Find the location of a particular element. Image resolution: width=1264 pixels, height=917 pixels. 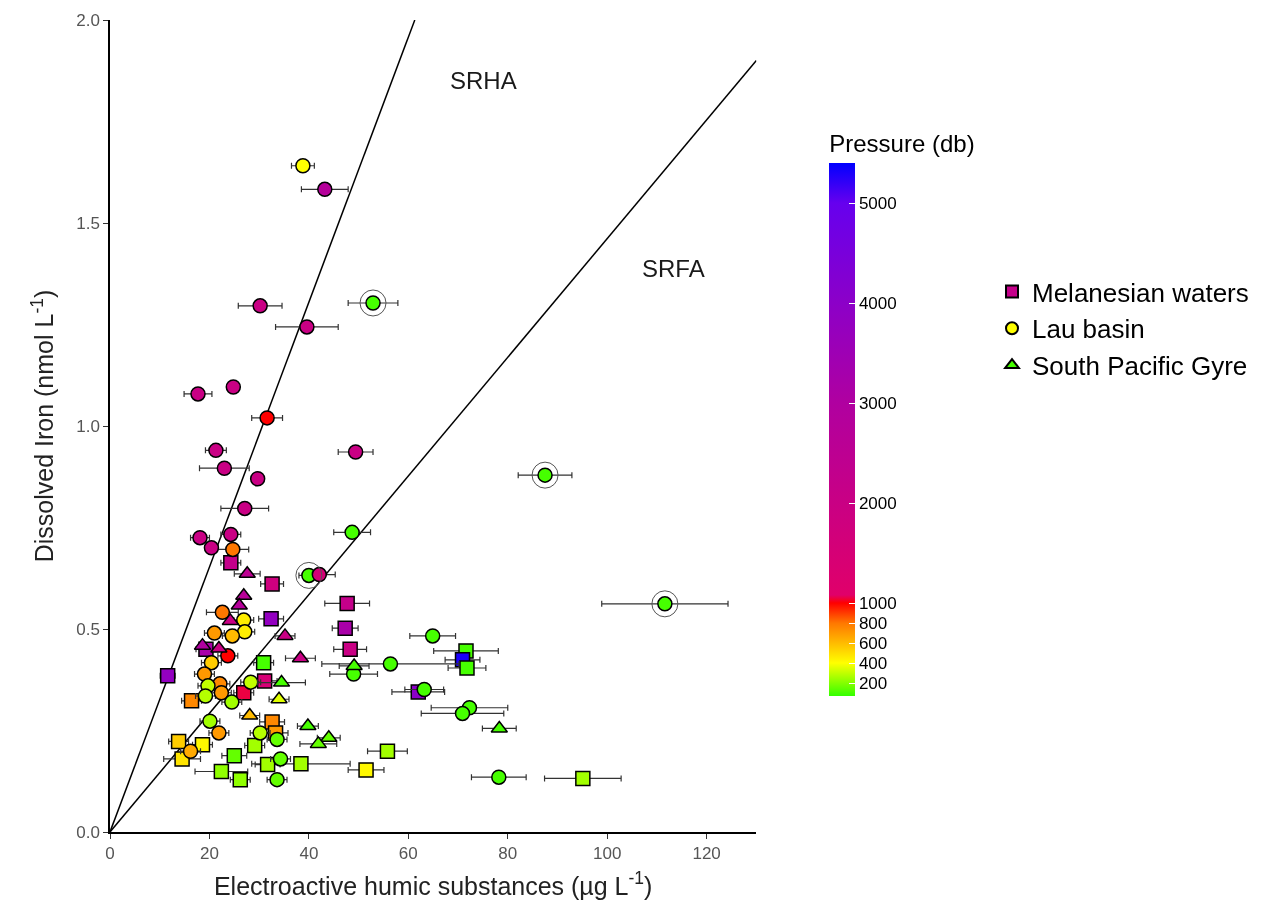

y-tick-label: 1.5 is located at coordinates (88, 223).